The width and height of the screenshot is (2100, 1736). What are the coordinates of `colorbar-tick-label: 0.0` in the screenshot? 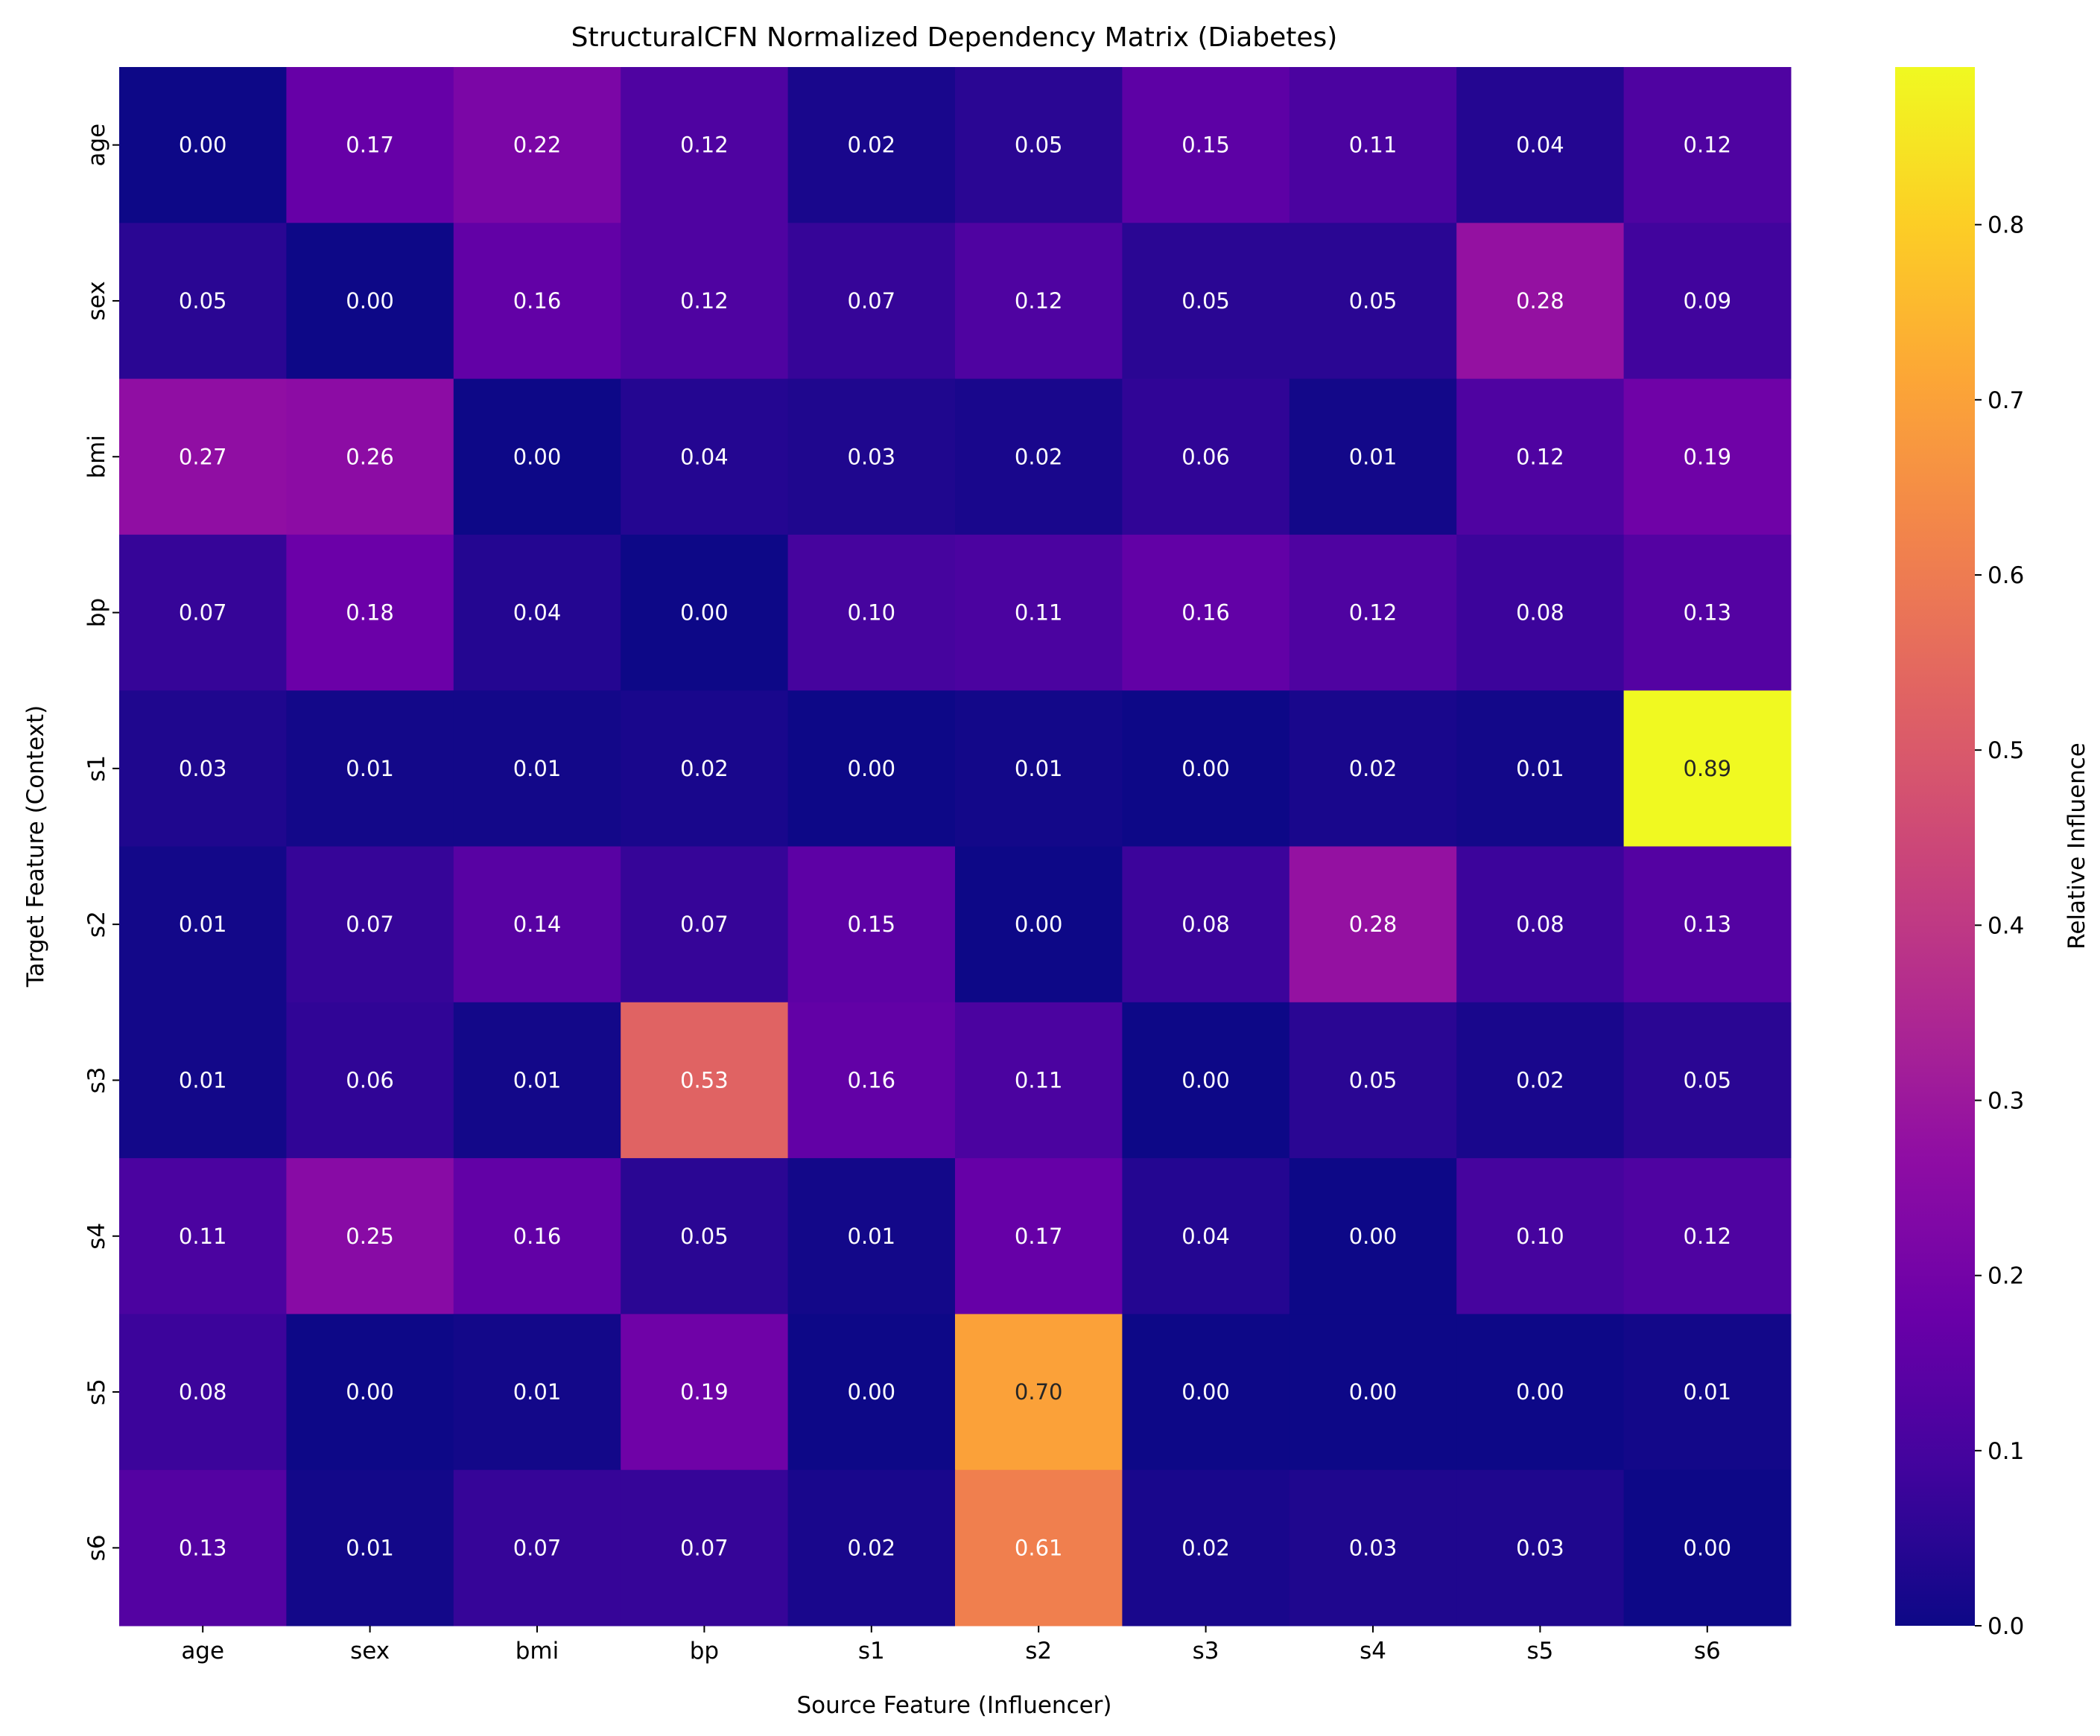 It's located at (2006, 1626).